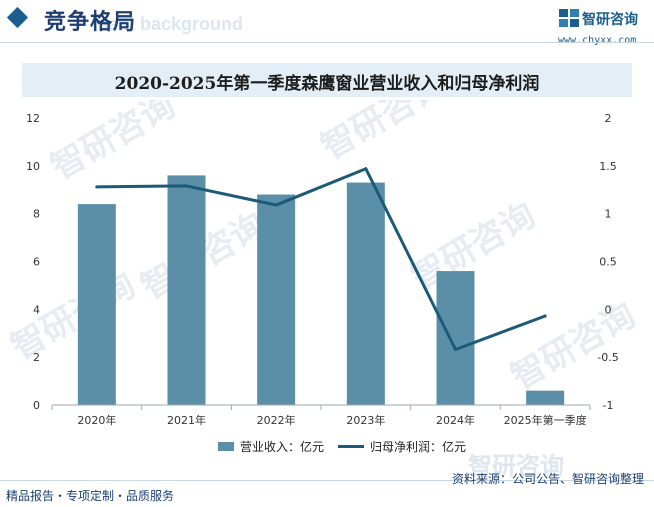 The image size is (654, 507). Describe the element at coordinates (569, 18) in the screenshot. I see `logo-mark-icon` at that location.